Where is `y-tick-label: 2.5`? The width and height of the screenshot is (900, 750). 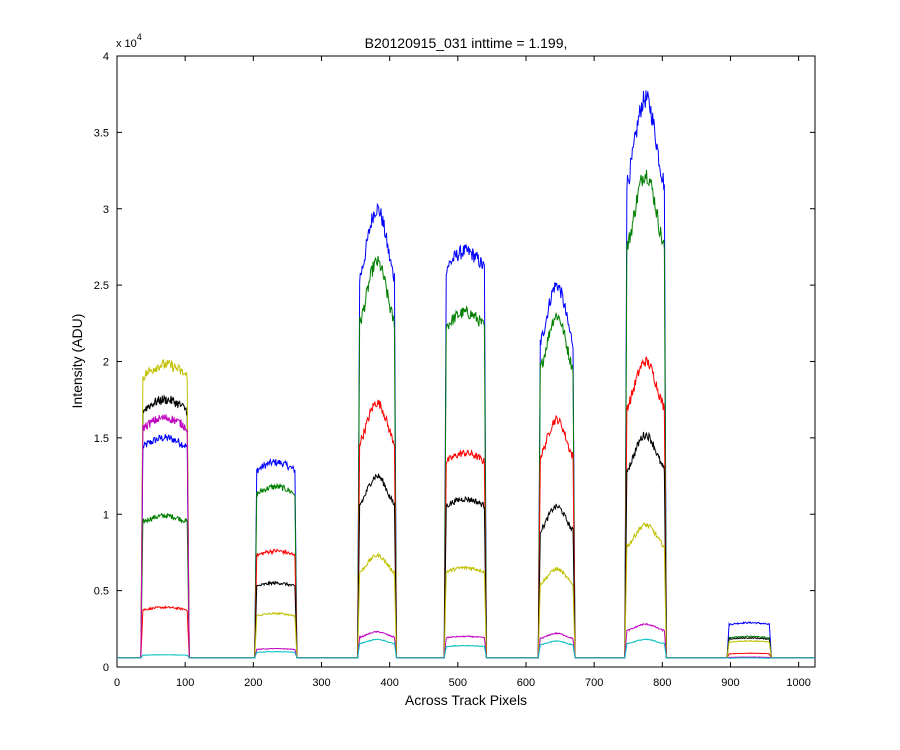
y-tick-label: 2.5 is located at coordinates (101, 286).